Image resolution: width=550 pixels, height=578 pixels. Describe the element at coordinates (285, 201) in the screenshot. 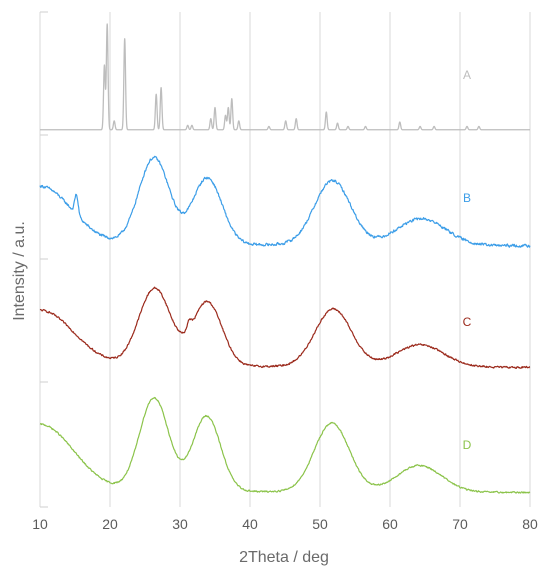

I see `series-line-B` at that location.